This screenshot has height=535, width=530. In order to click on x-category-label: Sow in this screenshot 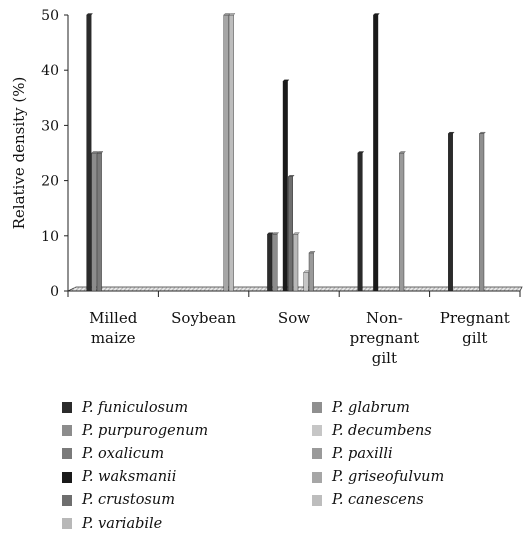, I will do `click(294, 318)`.